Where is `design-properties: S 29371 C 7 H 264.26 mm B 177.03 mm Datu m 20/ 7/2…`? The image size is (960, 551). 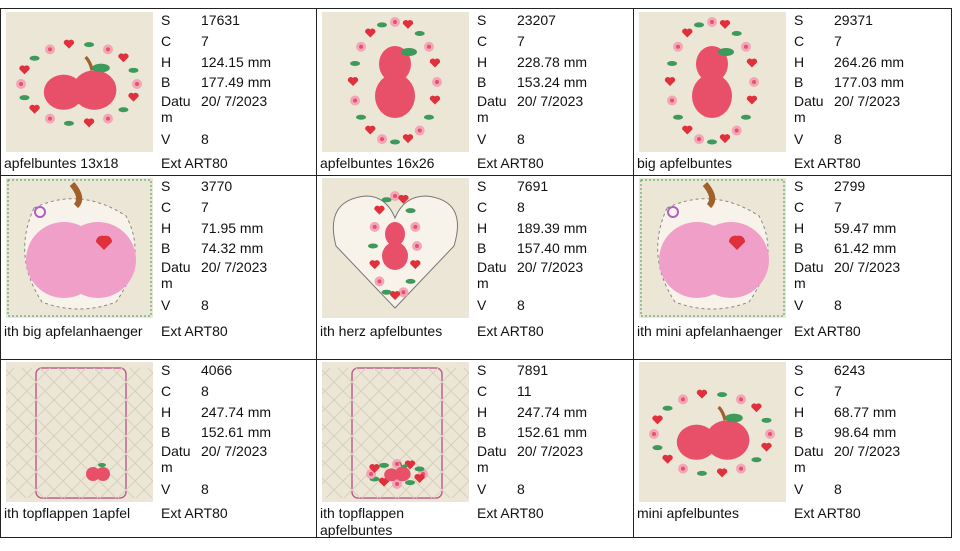
design-properties: S 29371 C 7 H 264.26 mm B 177.03 mm Datu m 20/ 7/2… is located at coordinates (849, 80).